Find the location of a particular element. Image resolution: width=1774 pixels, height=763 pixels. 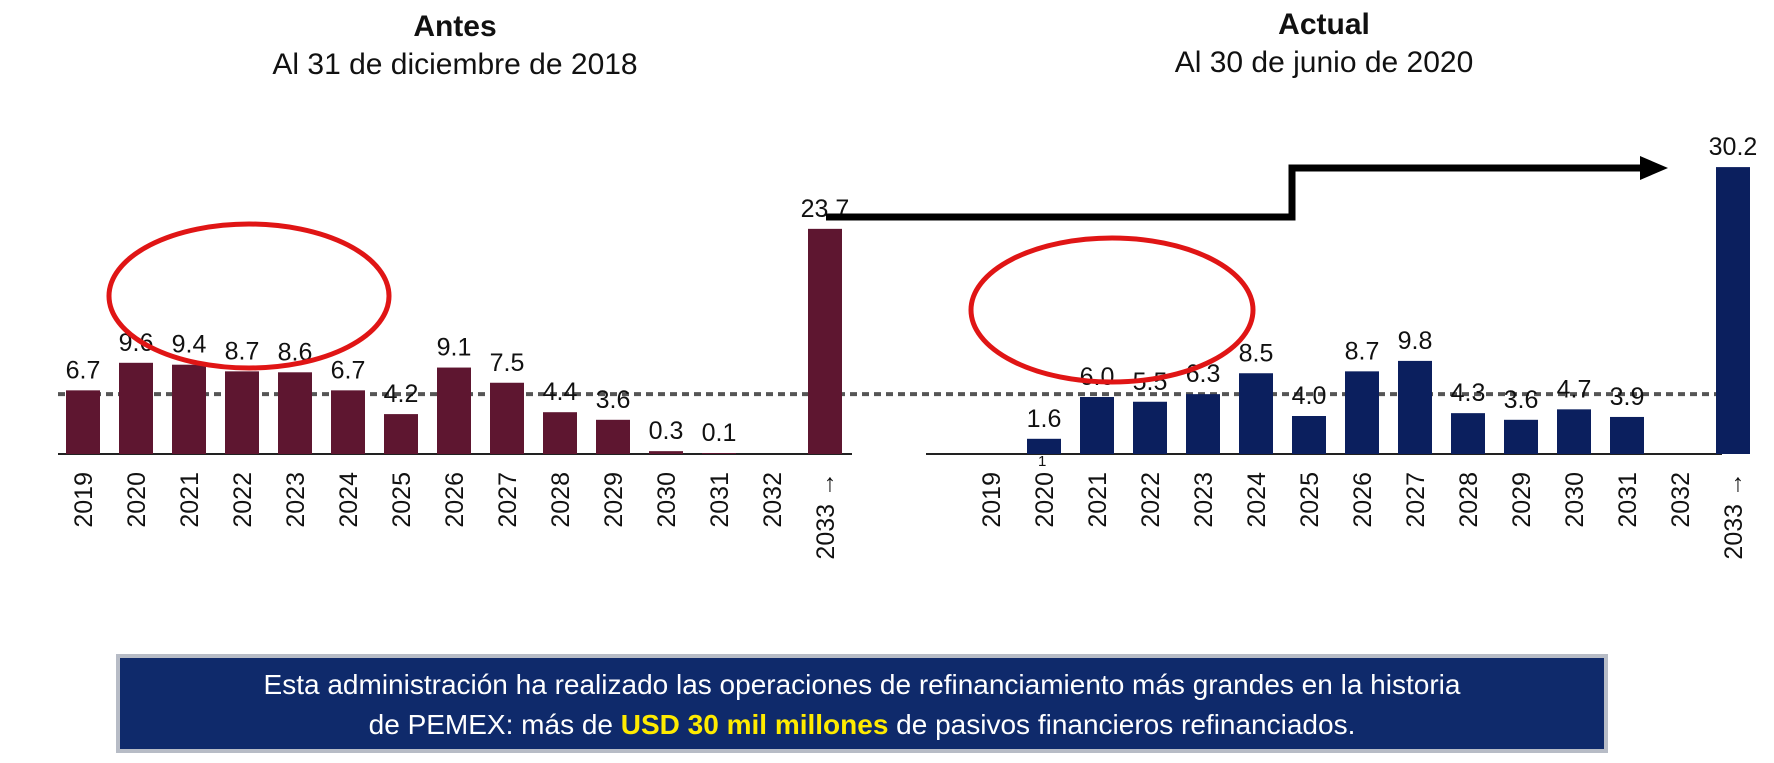

actual-value-label: 8.5 is located at coordinates (1256, 353).